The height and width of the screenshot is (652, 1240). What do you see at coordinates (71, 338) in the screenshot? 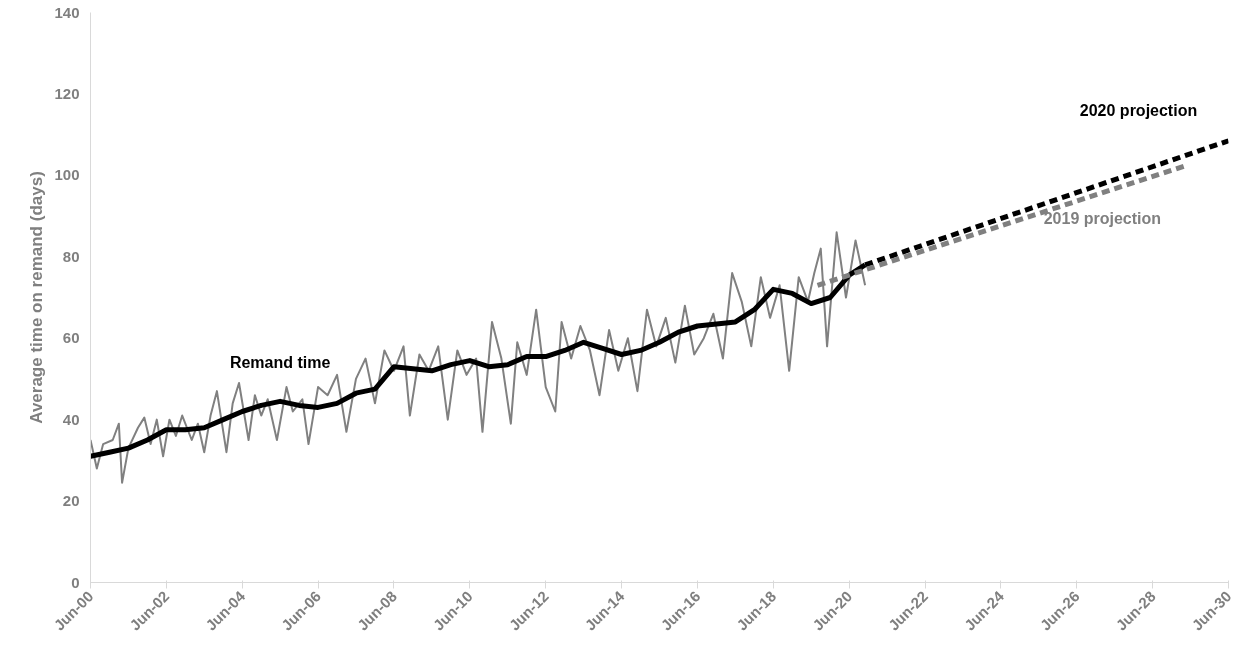
I see `y-tick-label: 60` at bounding box center [71, 338].